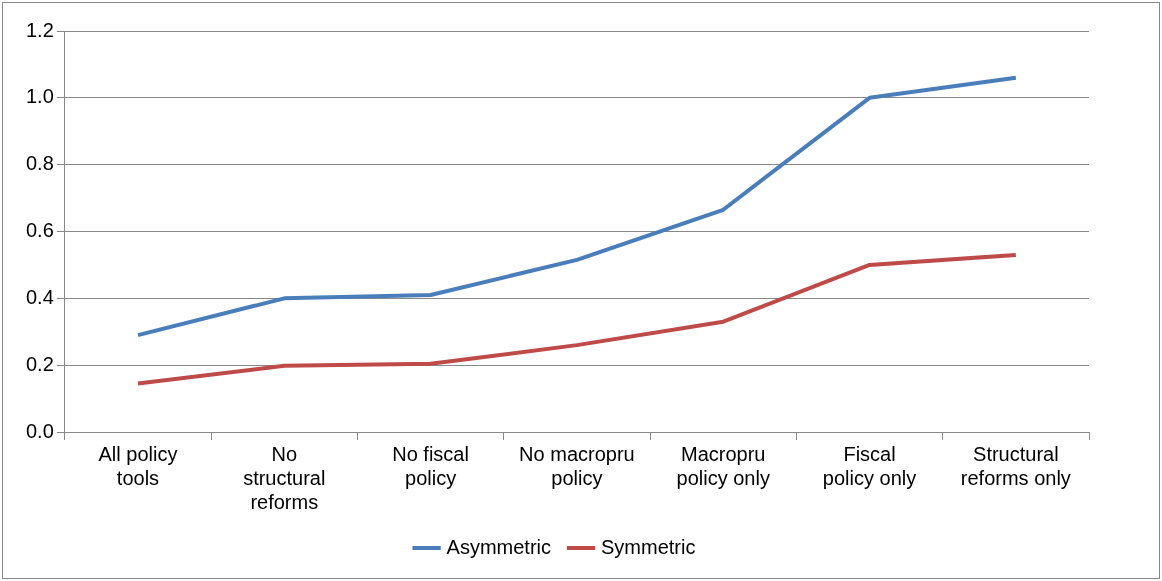 The width and height of the screenshot is (1162, 581). What do you see at coordinates (39, 29) in the screenshot?
I see `y-tick-label: 1.2` at bounding box center [39, 29].